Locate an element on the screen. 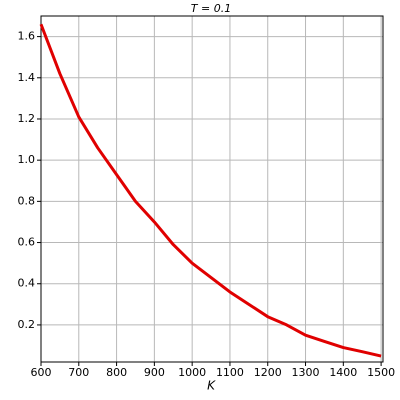 This screenshot has height=400, width=400. x-tick-label: 700 is located at coordinates (78, 372).